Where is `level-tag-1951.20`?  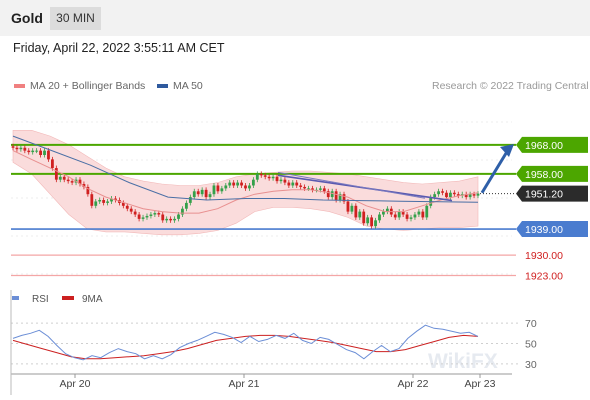 level-tag-1951.20 is located at coordinates (552, 193).